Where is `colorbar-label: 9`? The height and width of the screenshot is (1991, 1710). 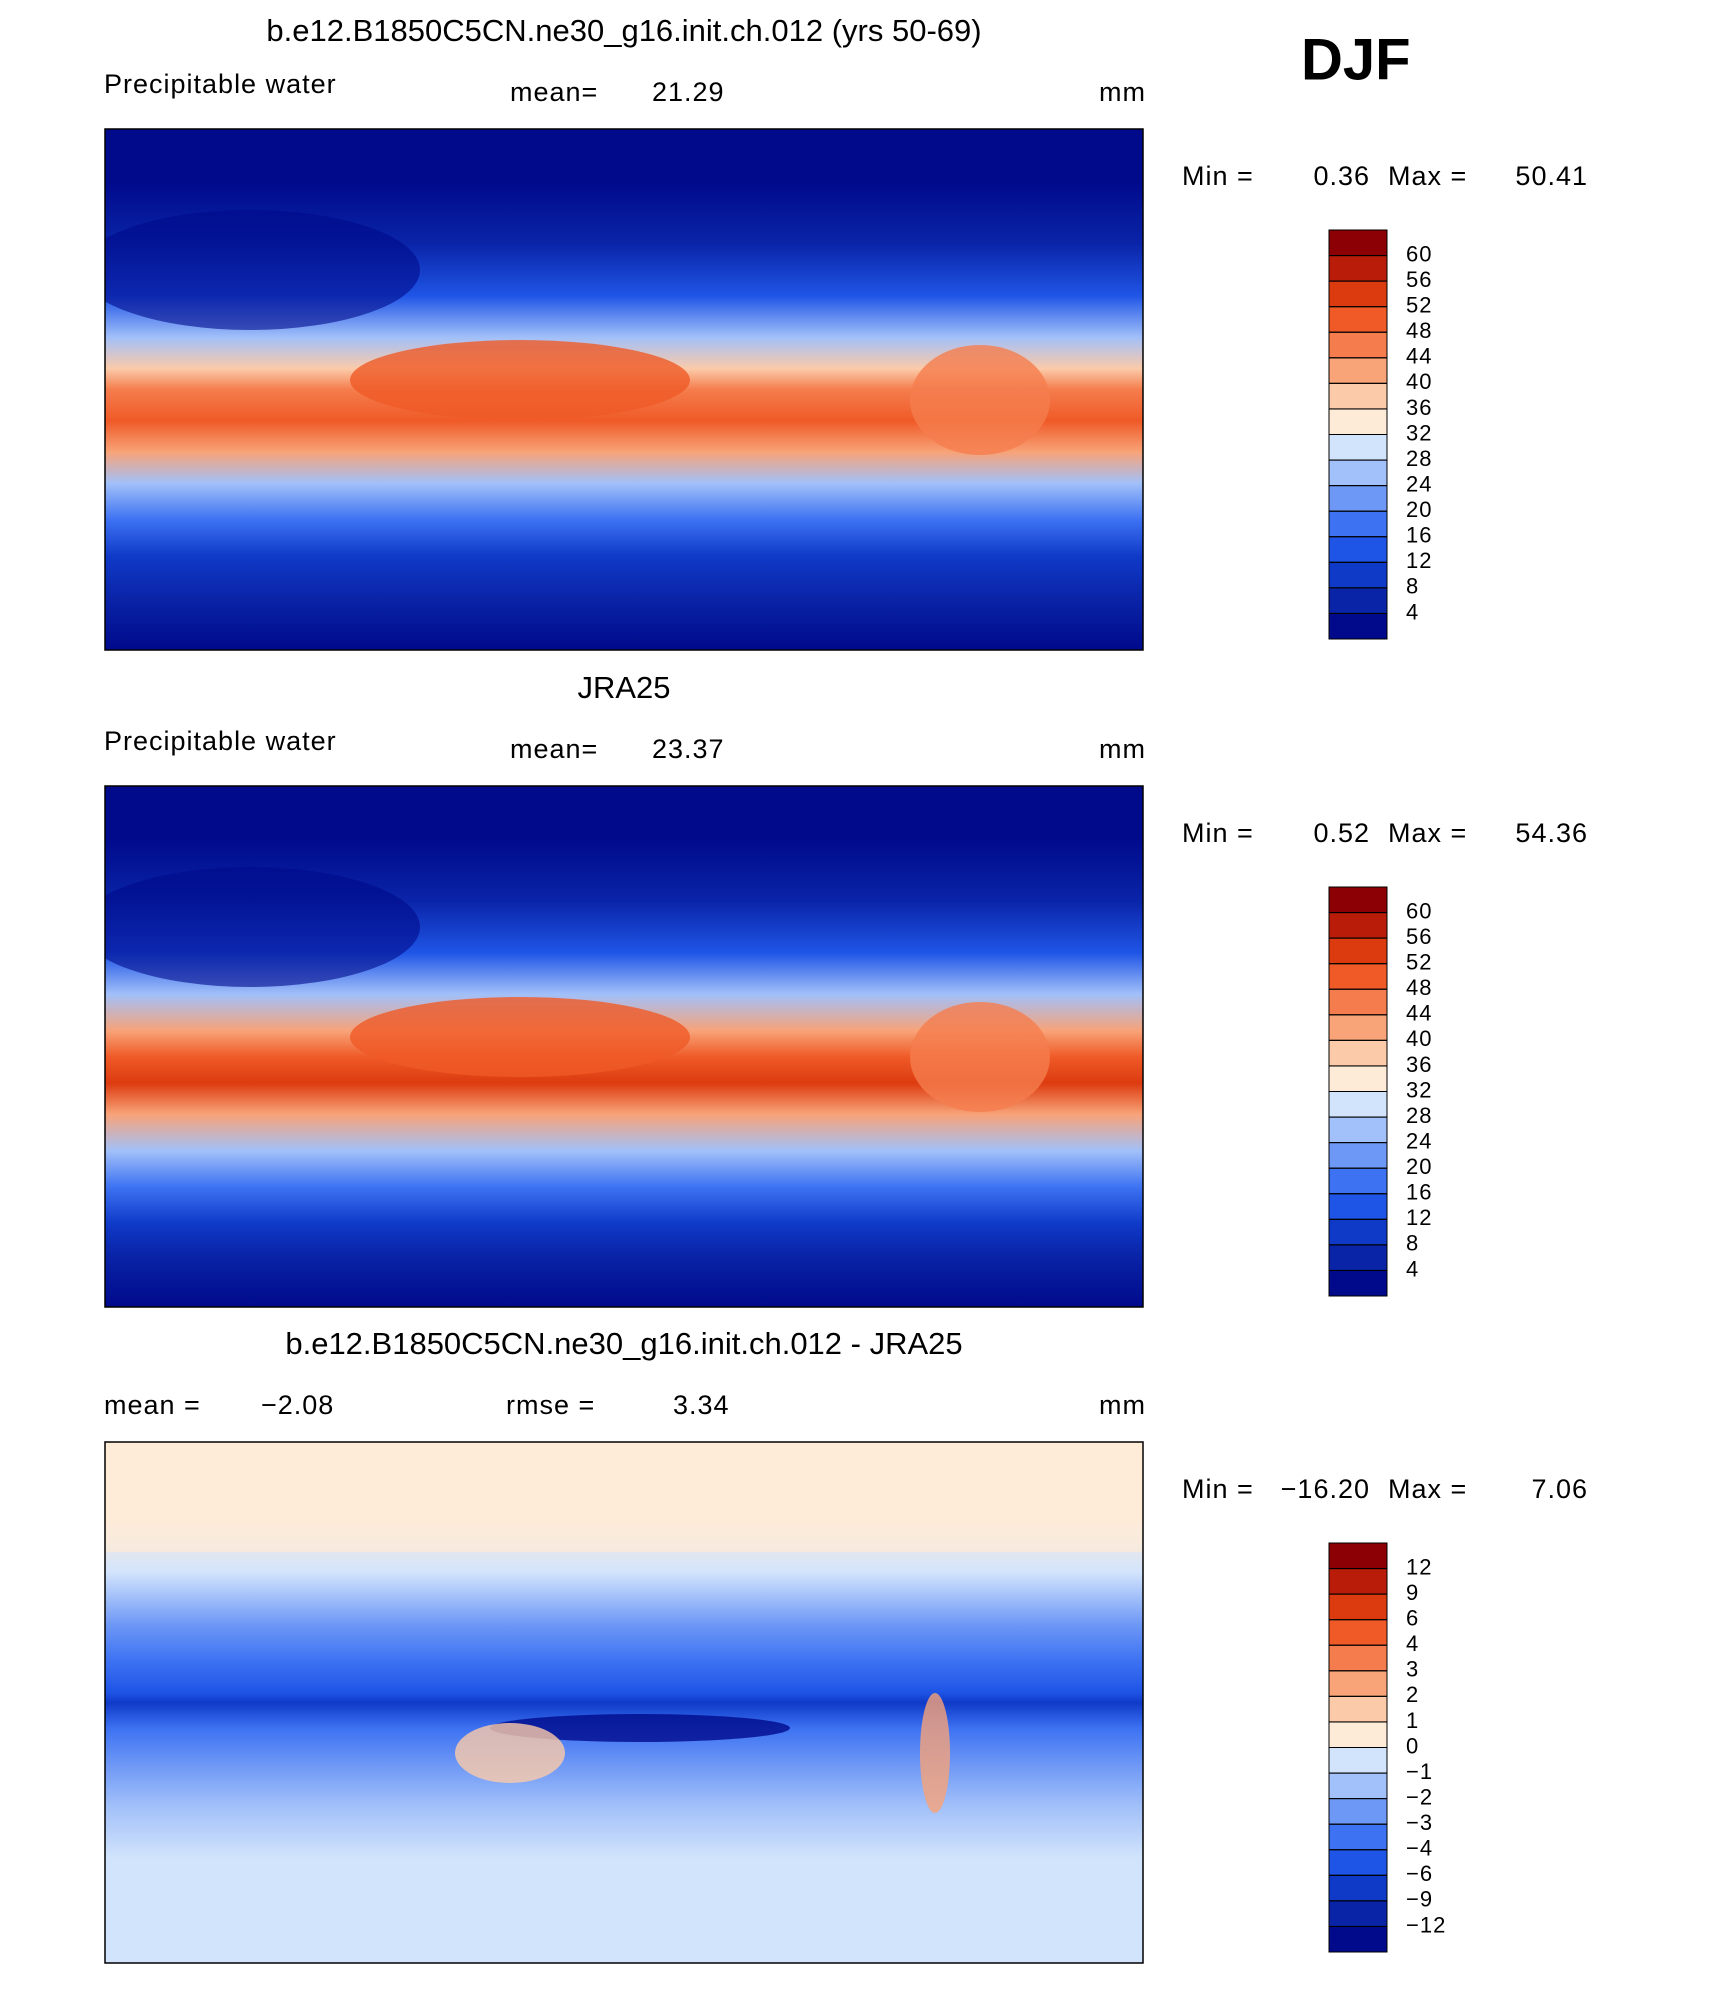
colorbar-label: 9 is located at coordinates (1412, 1592).